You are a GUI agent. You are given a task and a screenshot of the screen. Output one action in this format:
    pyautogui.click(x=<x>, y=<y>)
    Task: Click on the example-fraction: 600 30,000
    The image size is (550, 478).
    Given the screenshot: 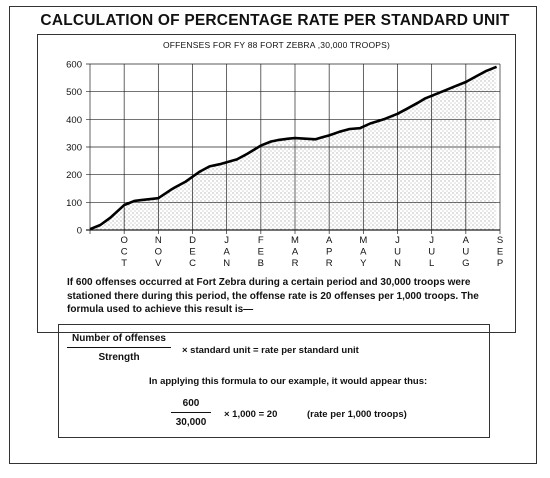 What is the action you would take?
    pyautogui.click(x=191, y=413)
    